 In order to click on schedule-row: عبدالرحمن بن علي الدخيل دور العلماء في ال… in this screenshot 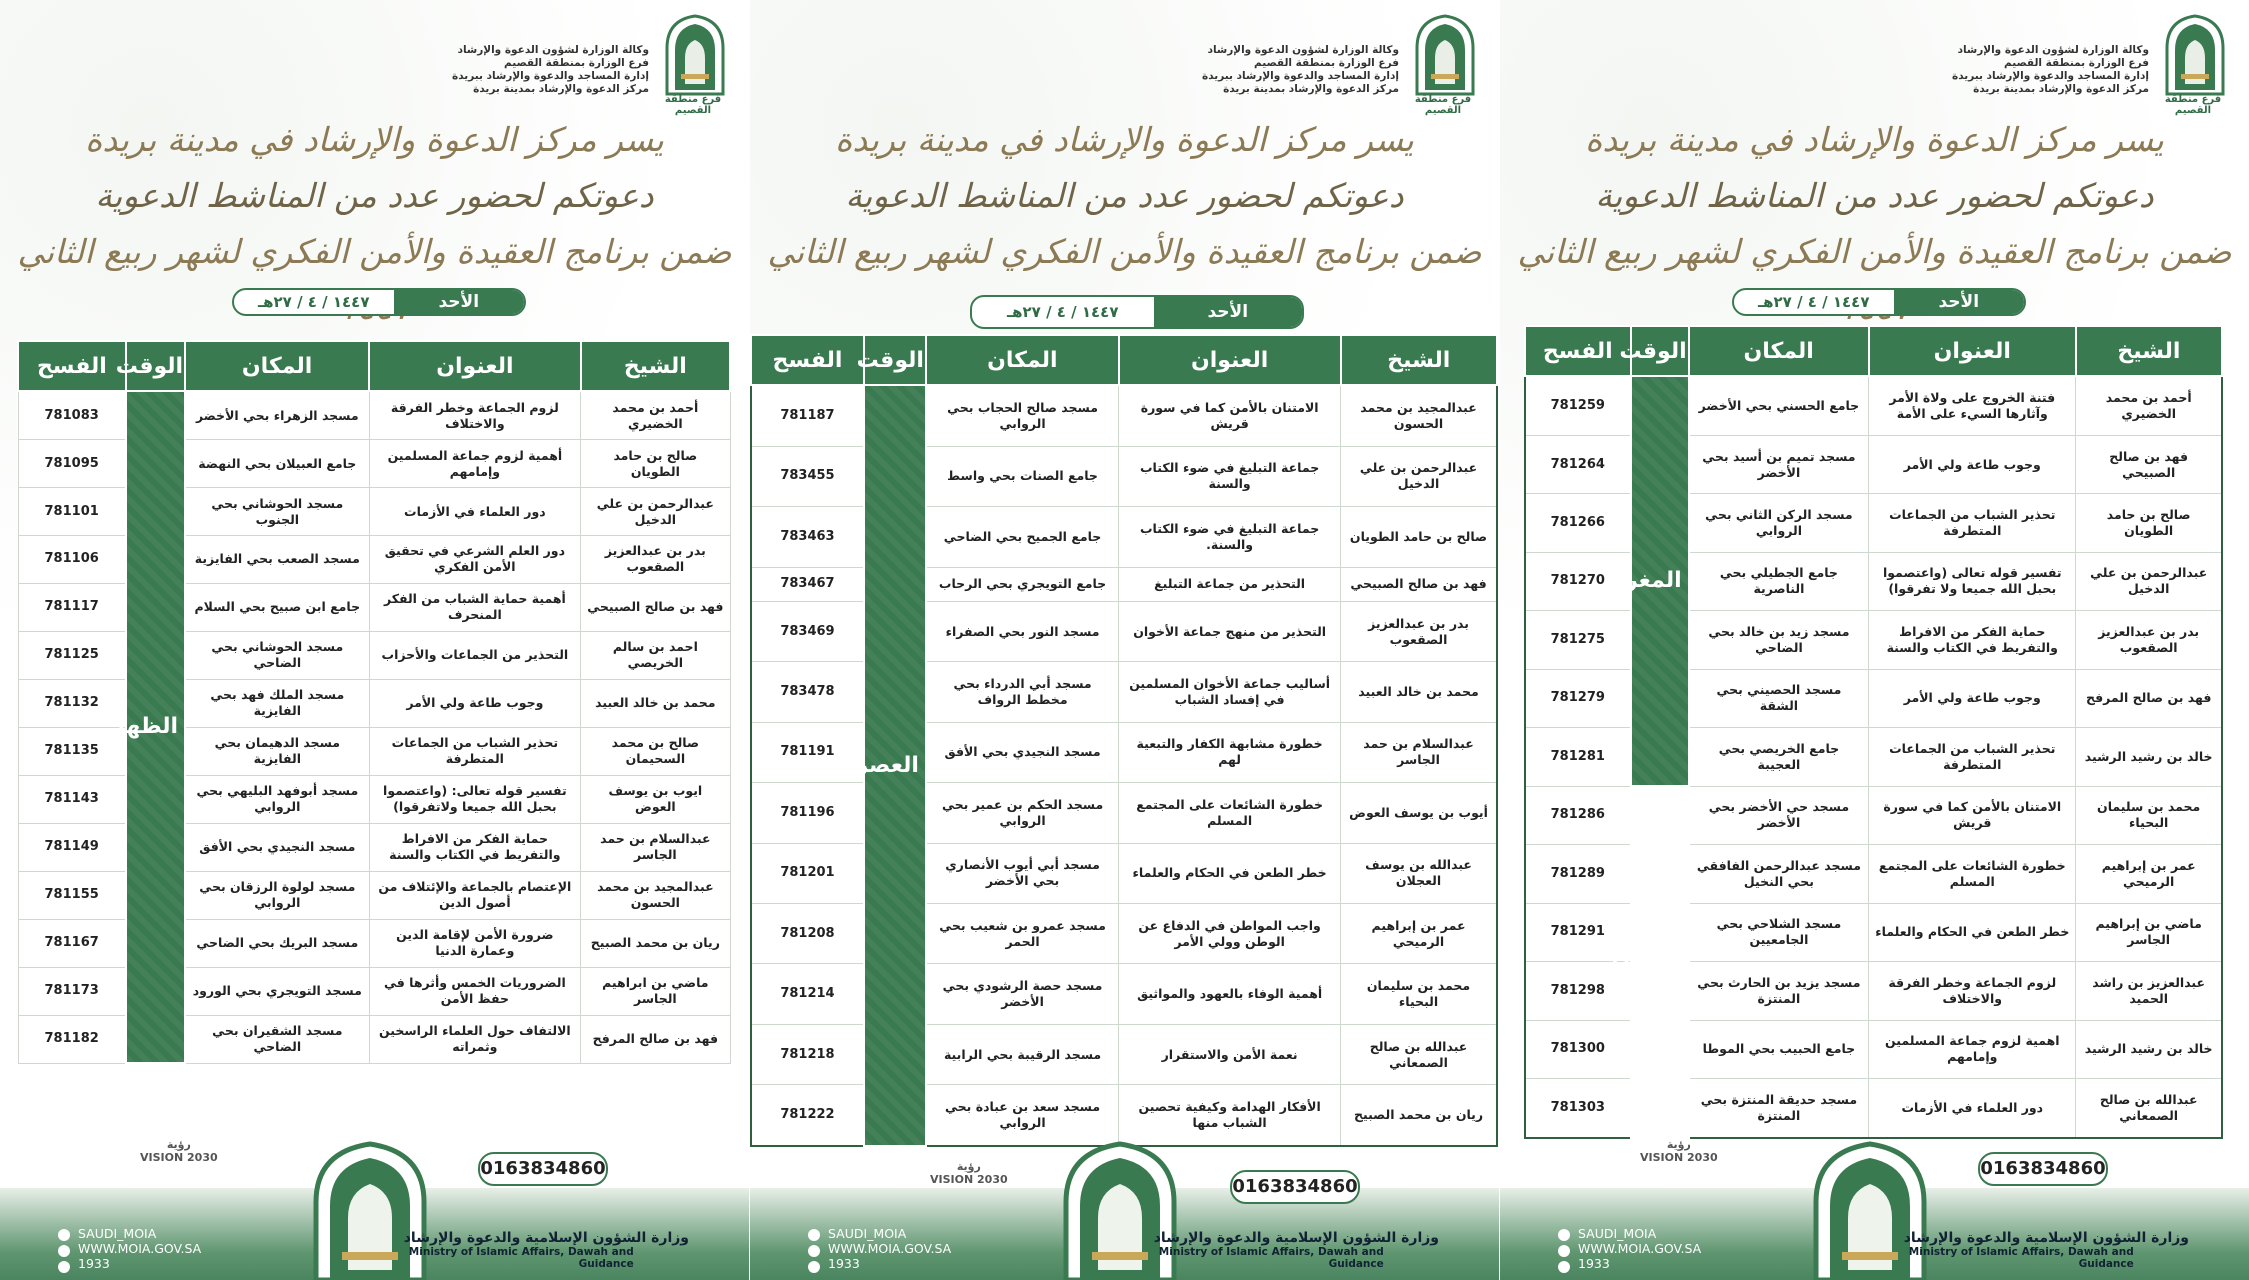, I will do `click(374, 511)`.